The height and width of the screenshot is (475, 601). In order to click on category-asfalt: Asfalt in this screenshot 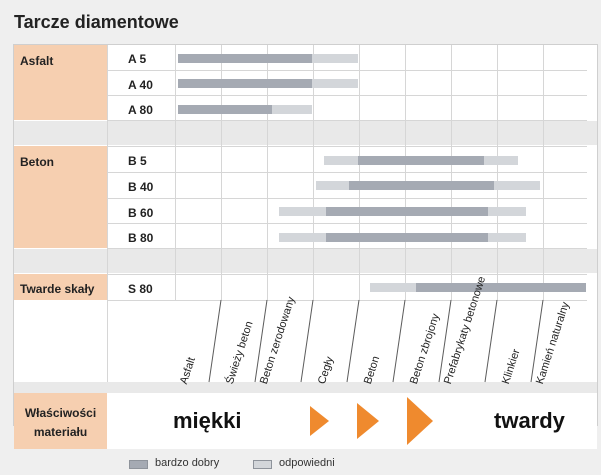, I will do `click(60, 82)`.